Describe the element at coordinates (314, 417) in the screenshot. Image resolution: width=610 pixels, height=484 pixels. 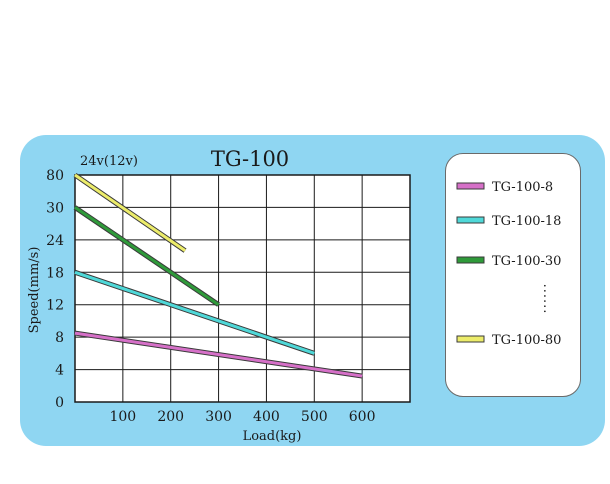
I see `x-tick-label: 500` at that location.